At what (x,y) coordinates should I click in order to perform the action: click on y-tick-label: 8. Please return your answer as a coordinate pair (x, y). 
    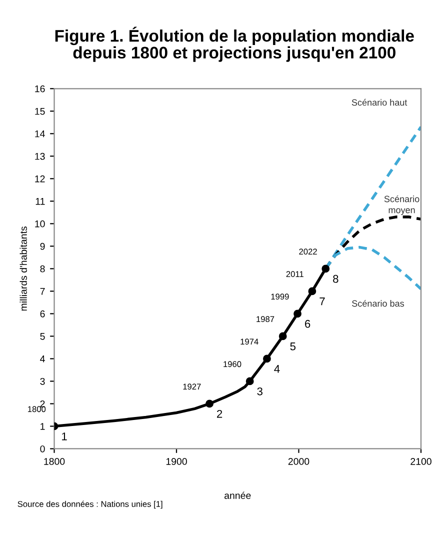
    Looking at the image, I should click on (42, 268).